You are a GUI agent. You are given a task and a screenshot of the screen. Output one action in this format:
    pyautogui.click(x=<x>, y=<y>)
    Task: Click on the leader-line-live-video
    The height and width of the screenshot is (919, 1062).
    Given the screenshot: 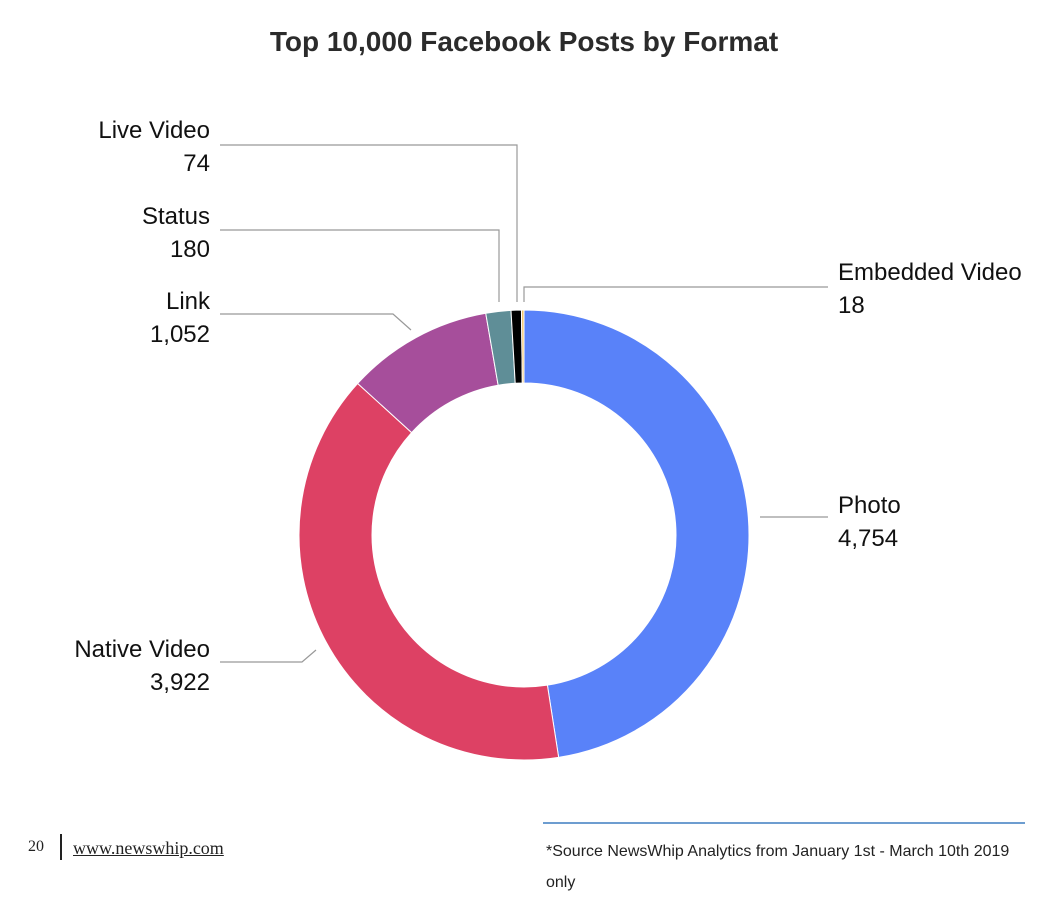 What is the action you would take?
    pyautogui.click(x=369, y=223)
    